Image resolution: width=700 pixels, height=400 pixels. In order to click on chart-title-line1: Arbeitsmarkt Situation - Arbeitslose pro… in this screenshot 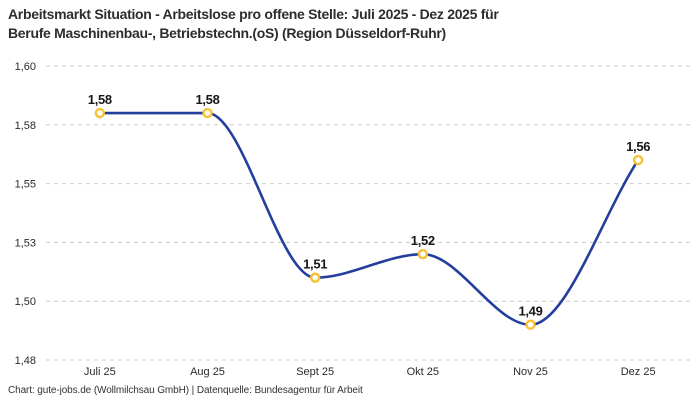, I will do `click(253, 14)`.